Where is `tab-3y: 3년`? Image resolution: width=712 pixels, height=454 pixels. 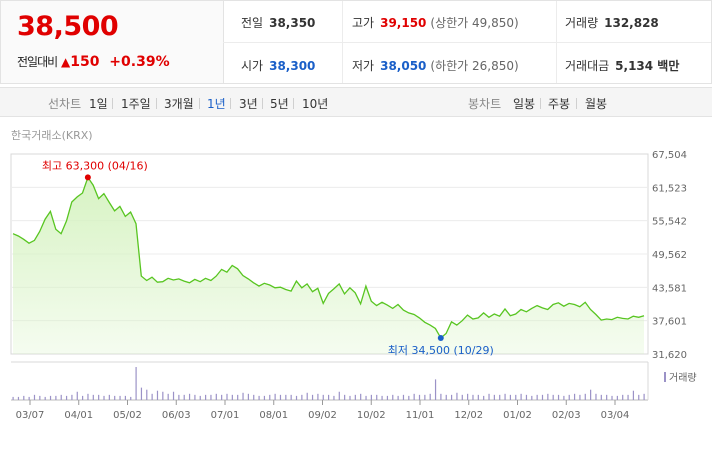 tab-3y: 3년 is located at coordinates (248, 104).